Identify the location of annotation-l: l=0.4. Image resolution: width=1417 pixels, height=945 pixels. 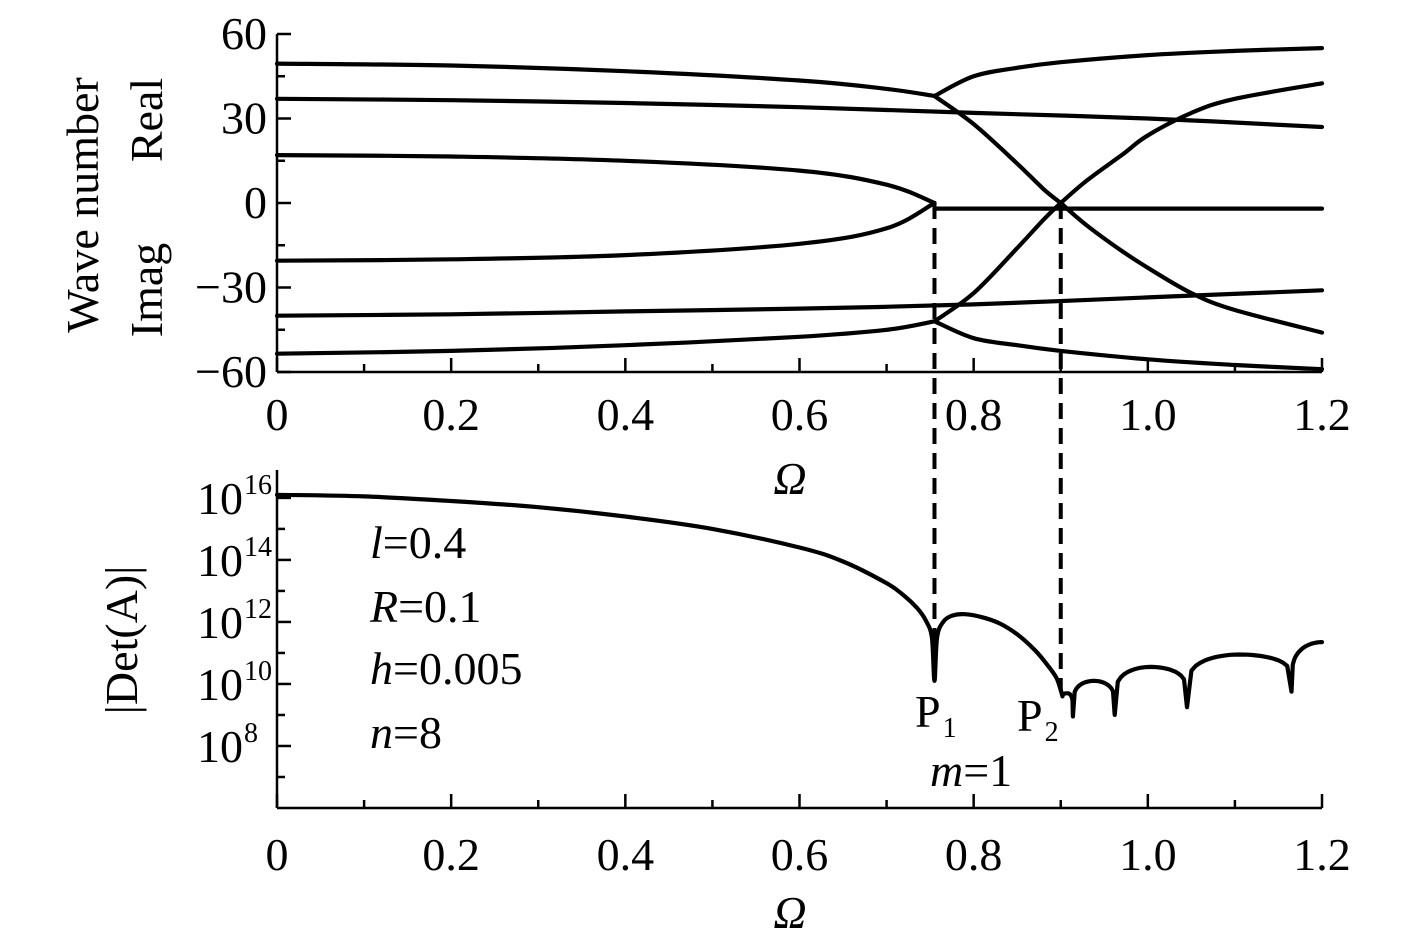
(418, 542).